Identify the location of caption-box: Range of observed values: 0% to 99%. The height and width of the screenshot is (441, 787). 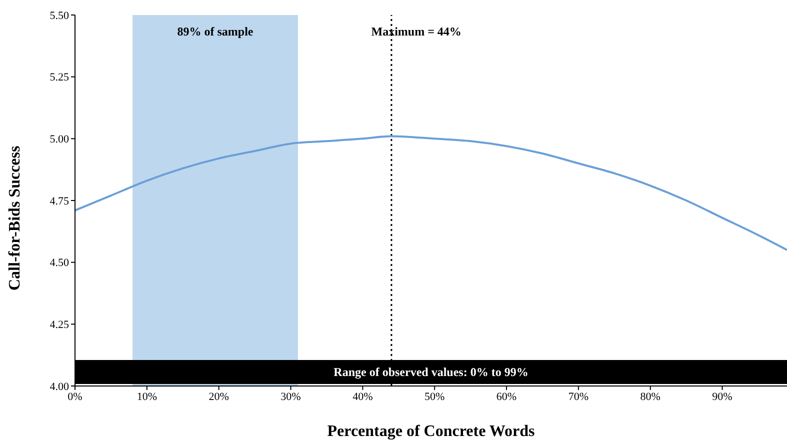
(431, 372).